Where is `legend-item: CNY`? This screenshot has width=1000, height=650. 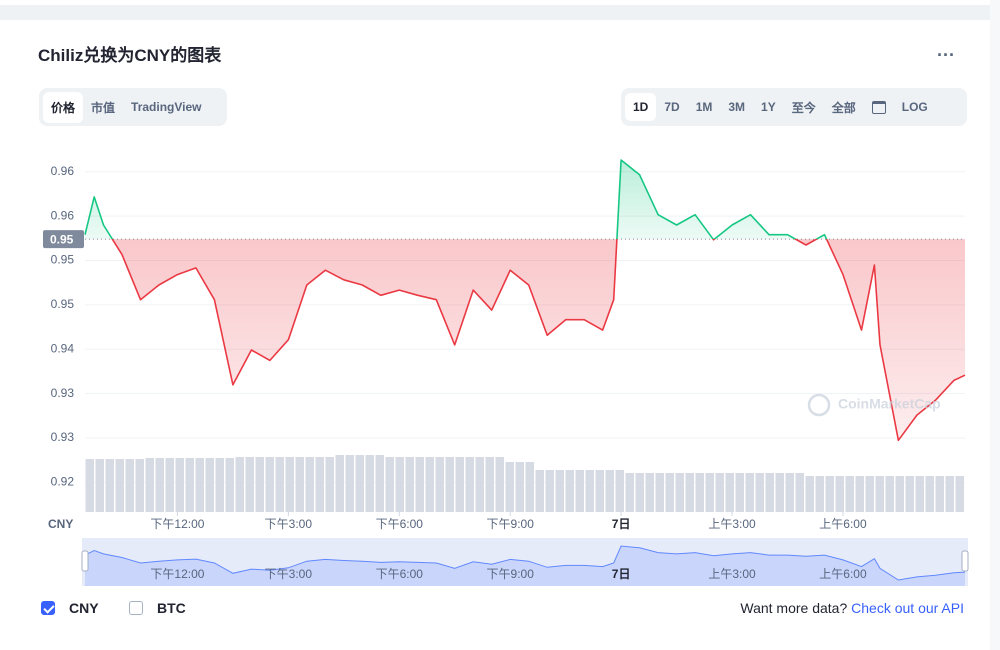 legend-item: CNY is located at coordinates (70, 608).